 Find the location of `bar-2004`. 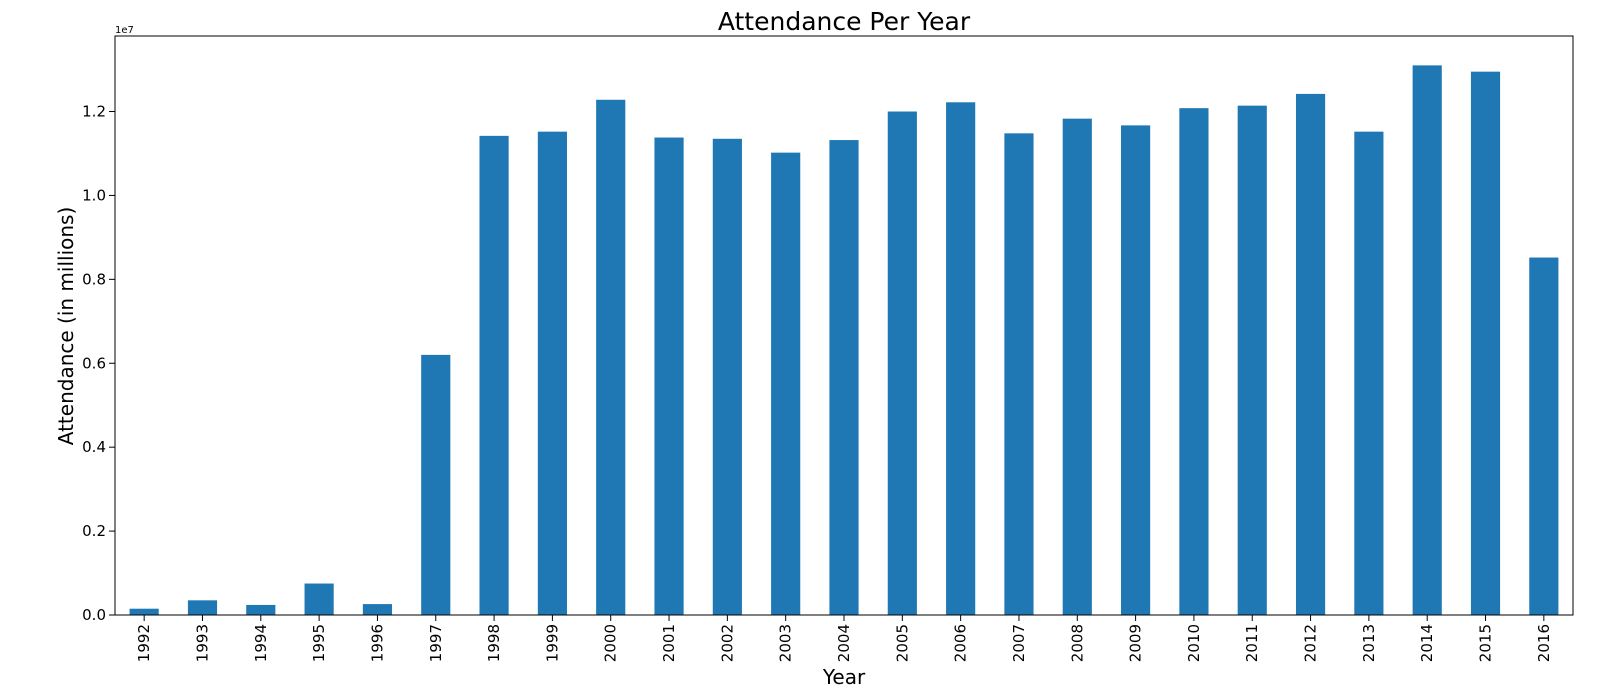

bar-2004 is located at coordinates (844, 377).